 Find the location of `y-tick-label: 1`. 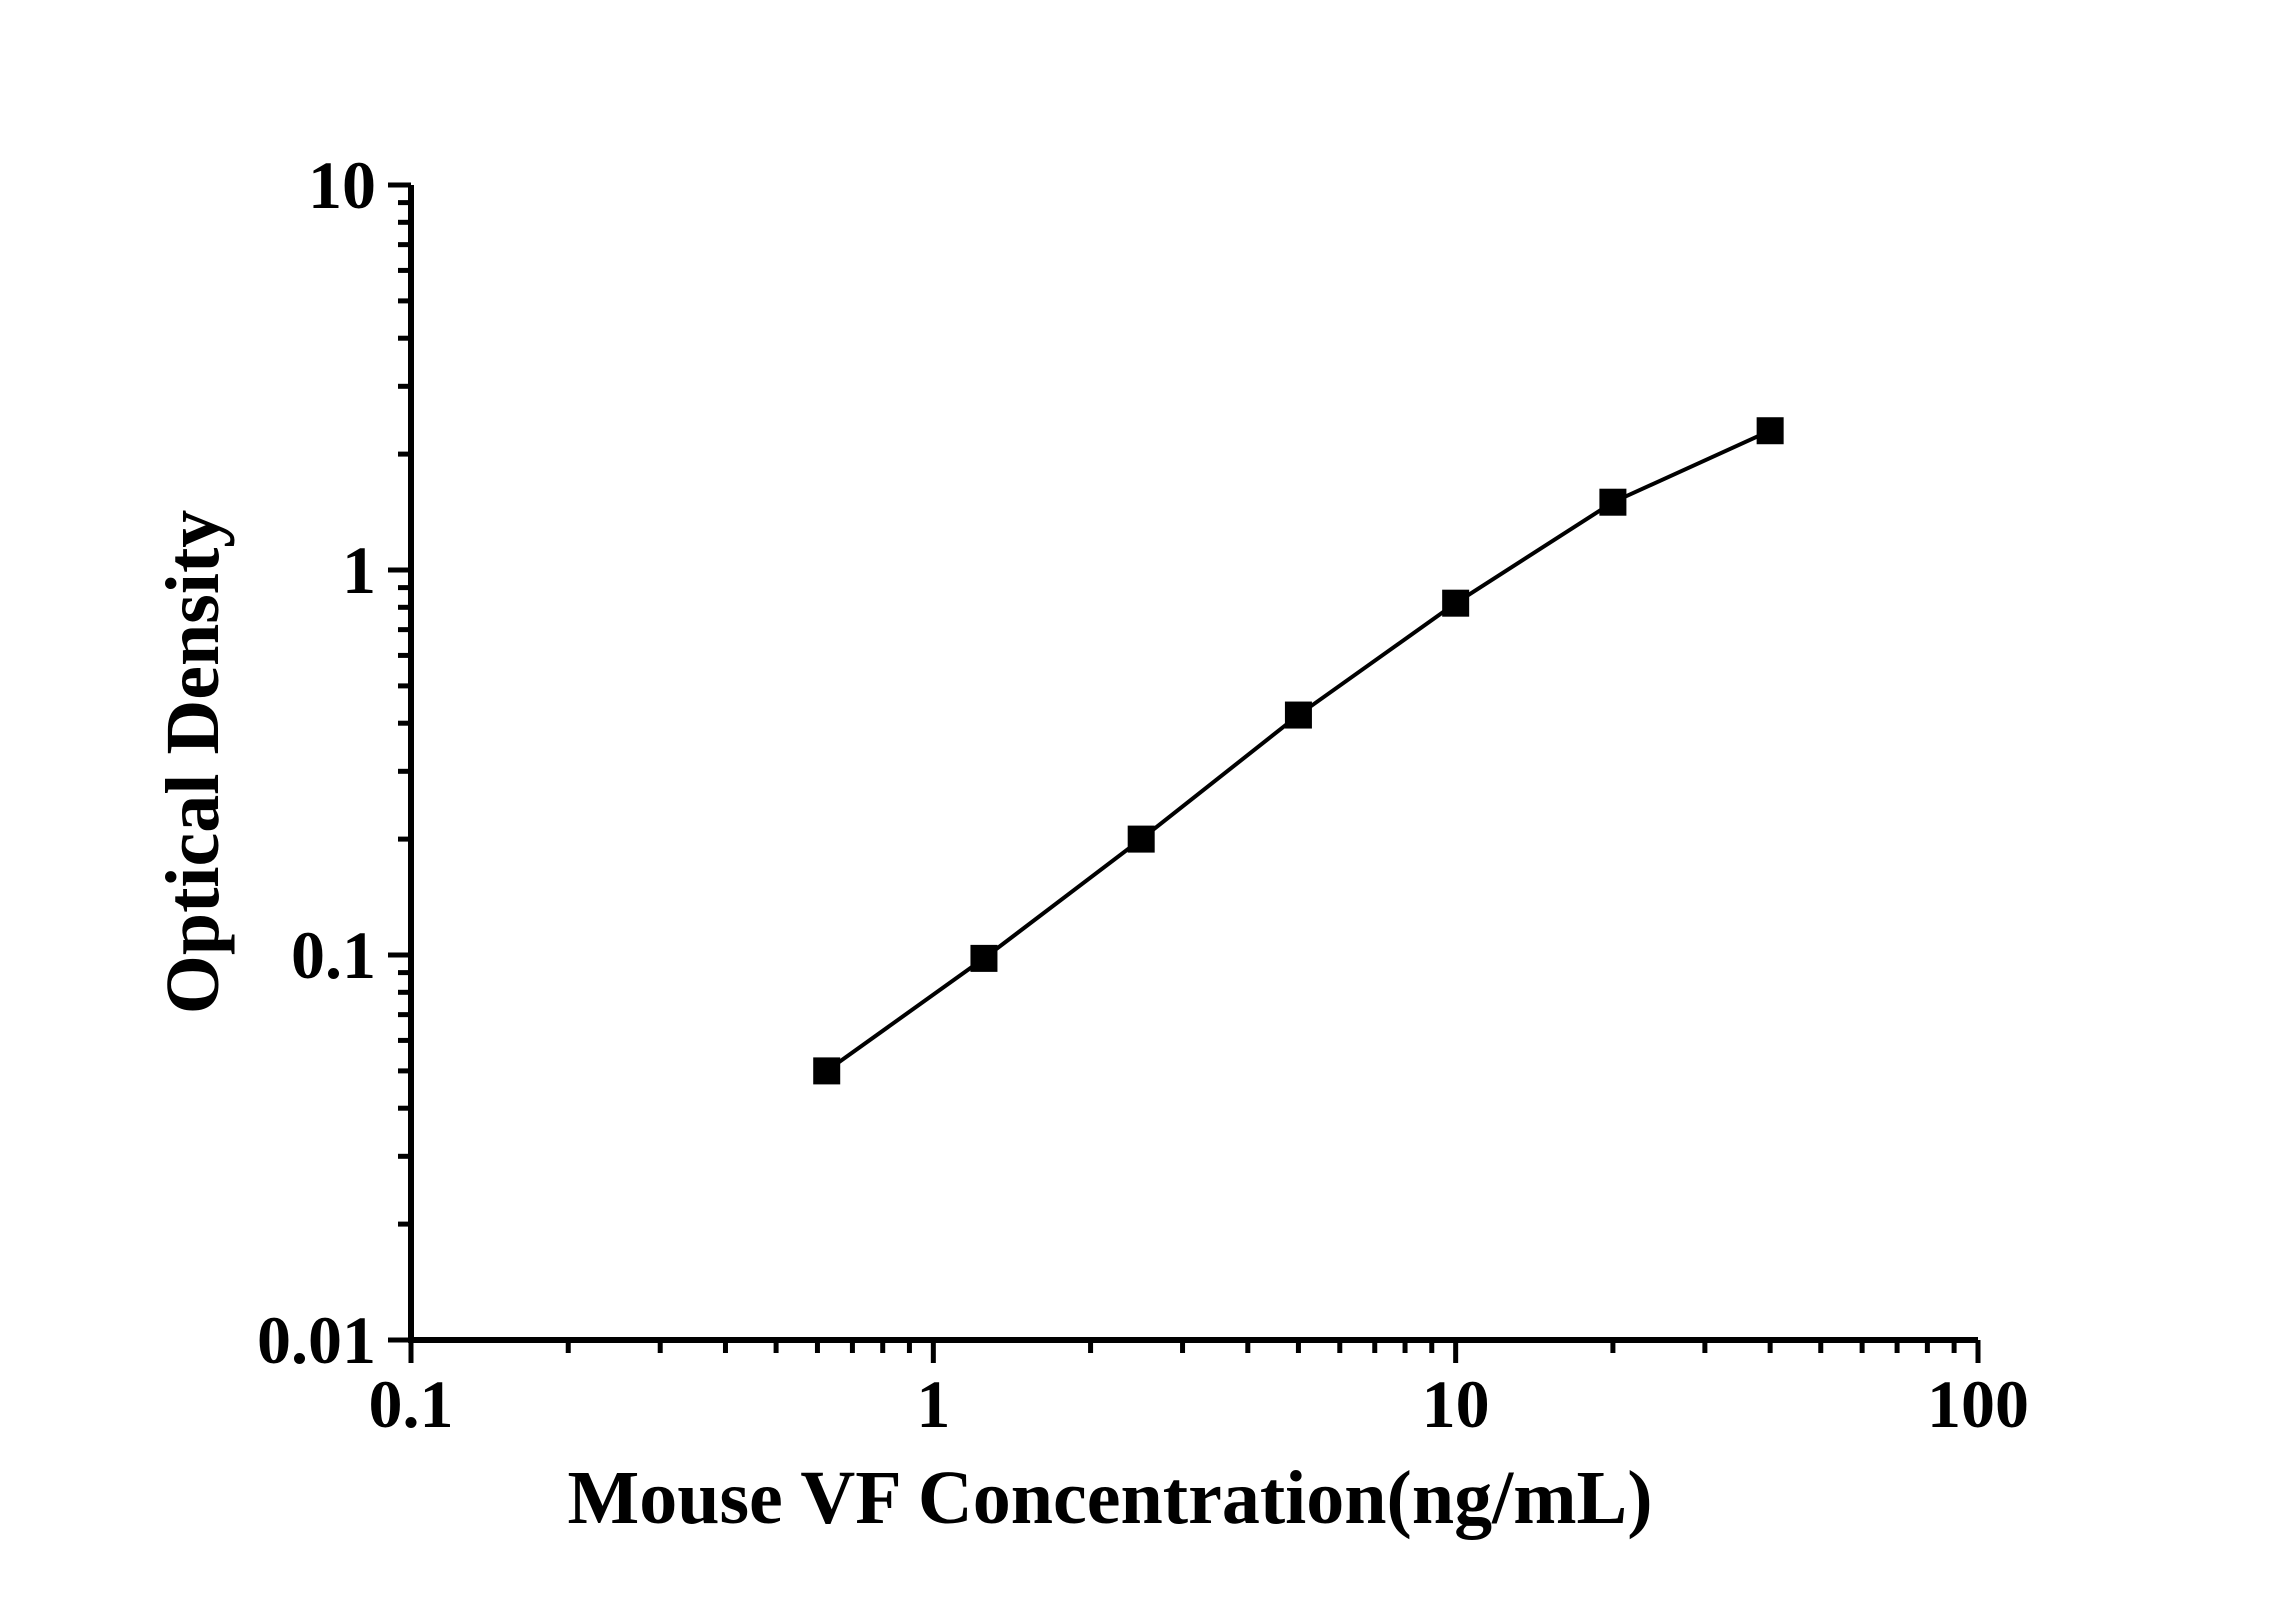

y-tick-label: 1 is located at coordinates (359, 570).